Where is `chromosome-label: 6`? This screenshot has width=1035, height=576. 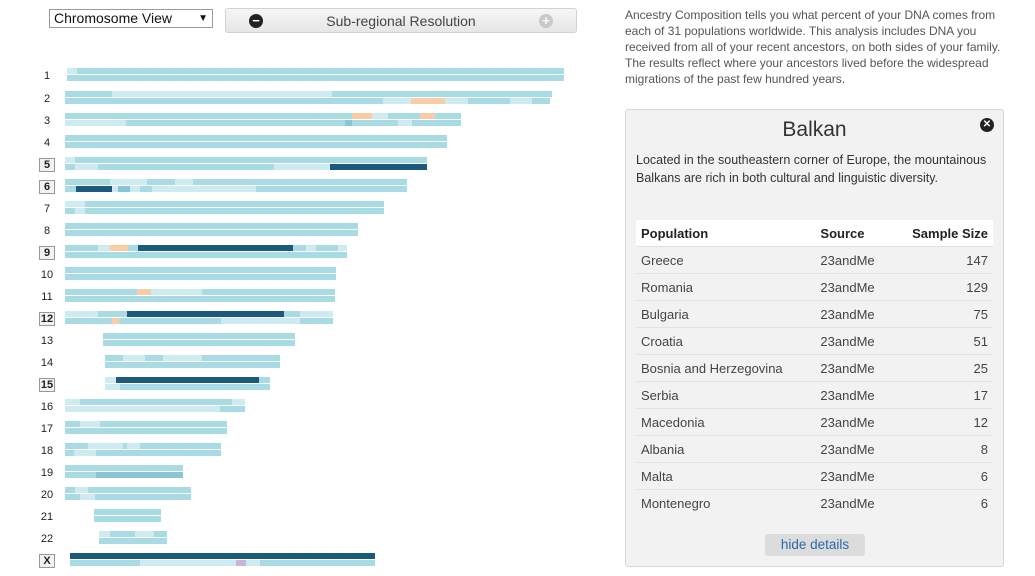
chromosome-label: 6 is located at coordinates (47, 187).